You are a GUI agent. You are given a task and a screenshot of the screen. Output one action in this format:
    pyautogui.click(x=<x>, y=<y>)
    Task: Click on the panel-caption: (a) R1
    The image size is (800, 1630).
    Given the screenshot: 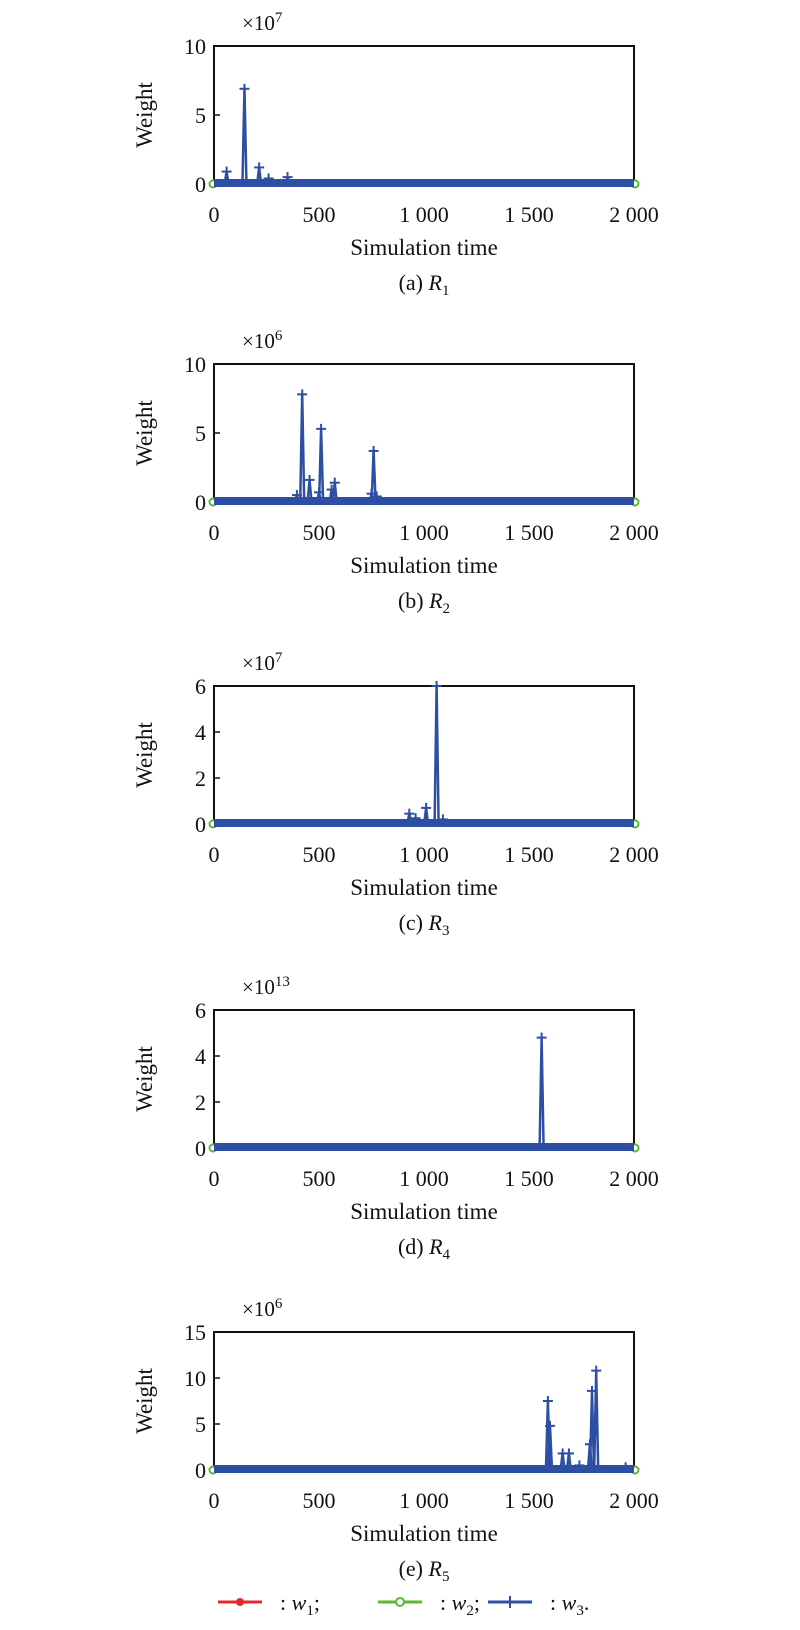 What is the action you would take?
    pyautogui.click(x=424, y=284)
    